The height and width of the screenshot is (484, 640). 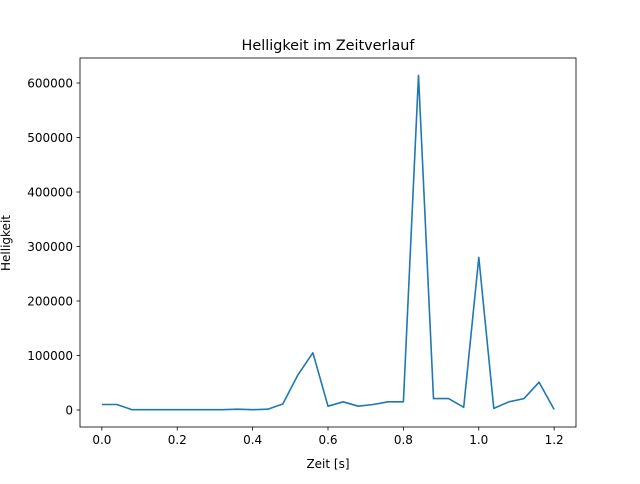 What do you see at coordinates (177, 440) in the screenshot?
I see `x-tick-label: 0.2` at bounding box center [177, 440].